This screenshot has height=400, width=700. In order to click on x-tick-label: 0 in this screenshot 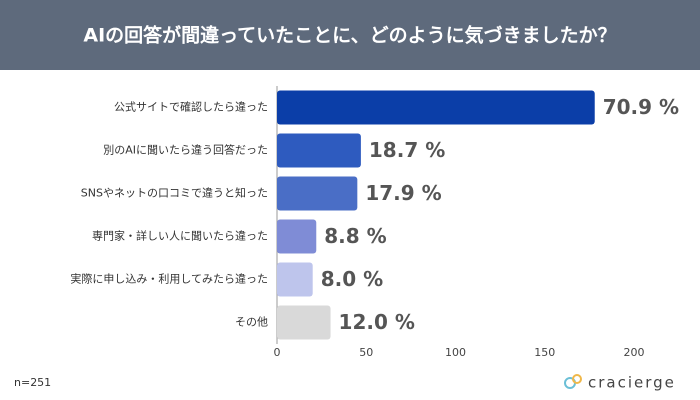, I will do `click(277, 352)`.